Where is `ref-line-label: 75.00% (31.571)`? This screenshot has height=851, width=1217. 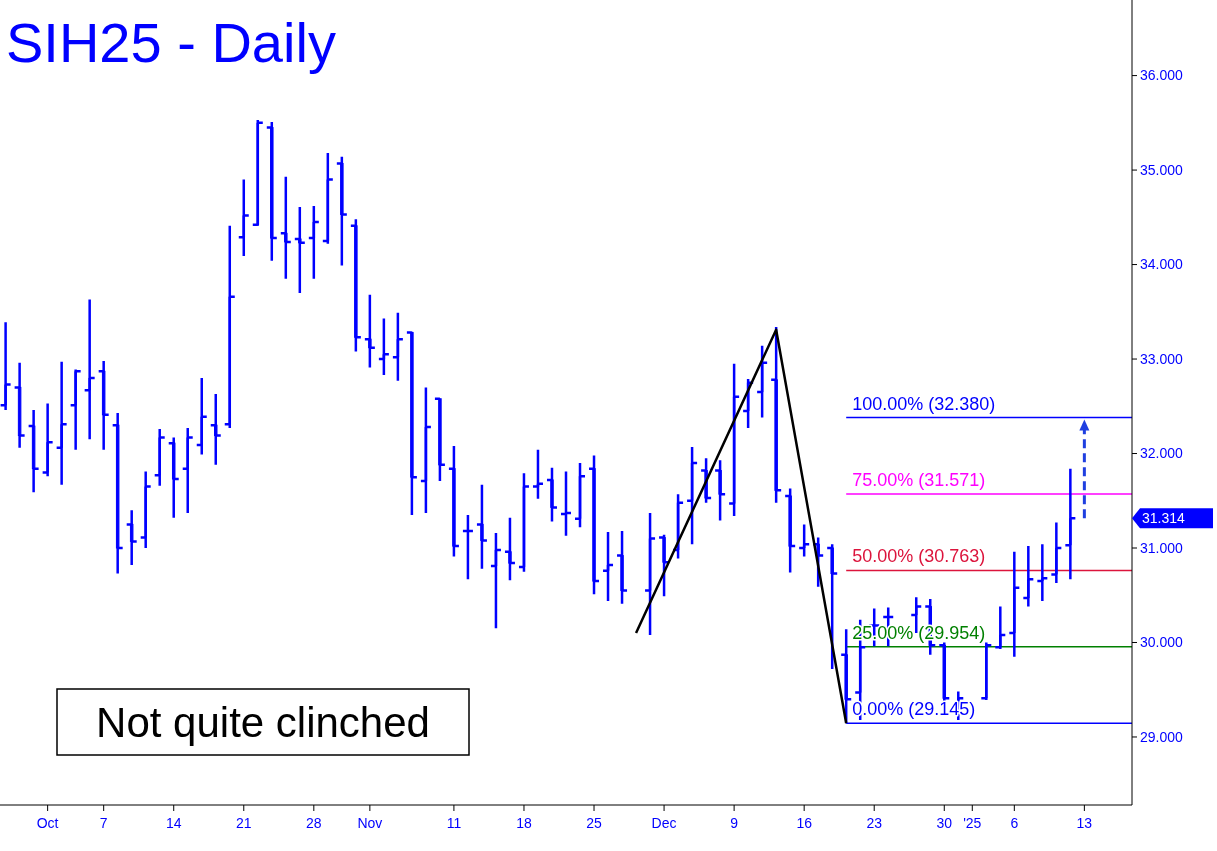
ref-line-label: 75.00% (31.571) is located at coordinates (919, 480).